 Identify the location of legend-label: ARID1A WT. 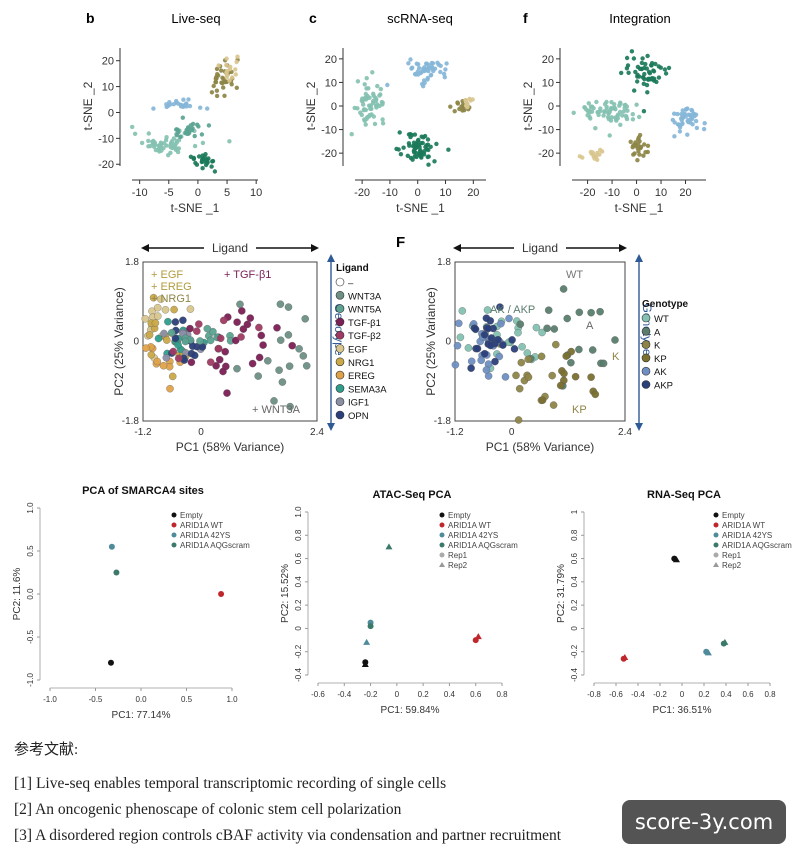
(469, 525).